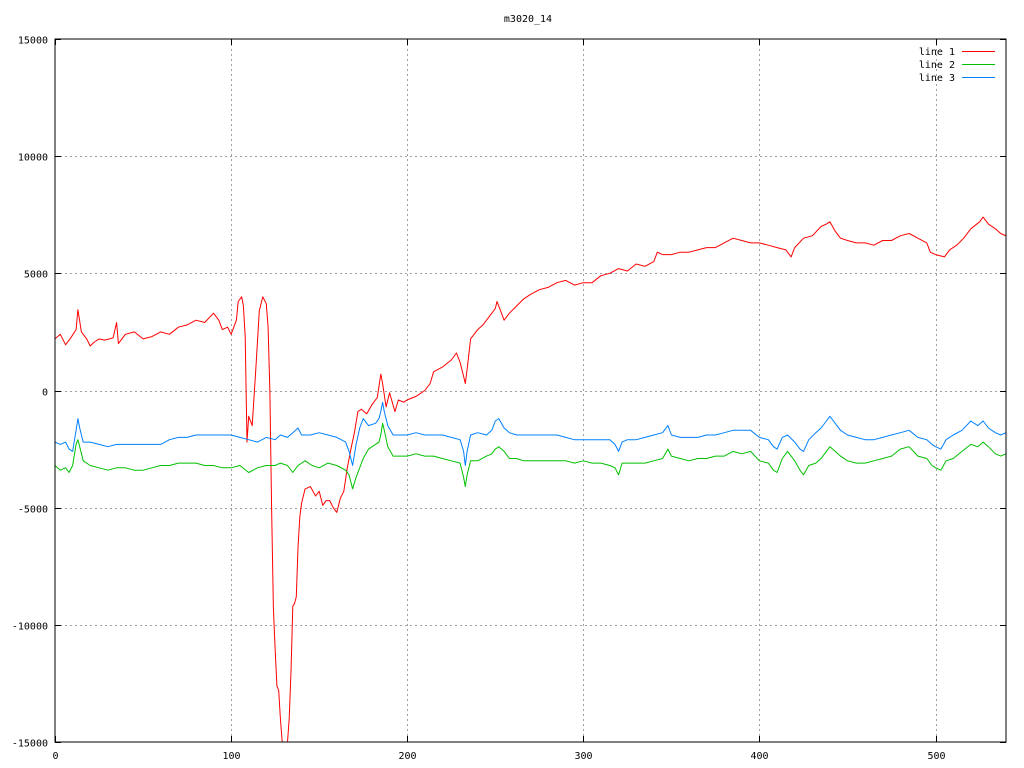 Image resolution: width=1024 pixels, height=768 pixels. Describe the element at coordinates (936, 756) in the screenshot. I see `x-tick-label: 500` at that location.